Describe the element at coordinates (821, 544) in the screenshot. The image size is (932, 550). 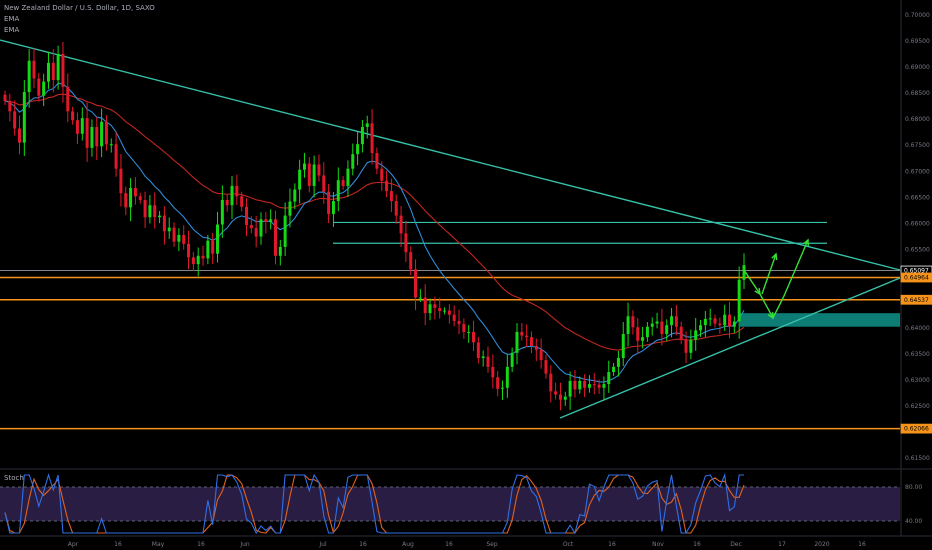
I see `time-tick-label: 2020` at that location.